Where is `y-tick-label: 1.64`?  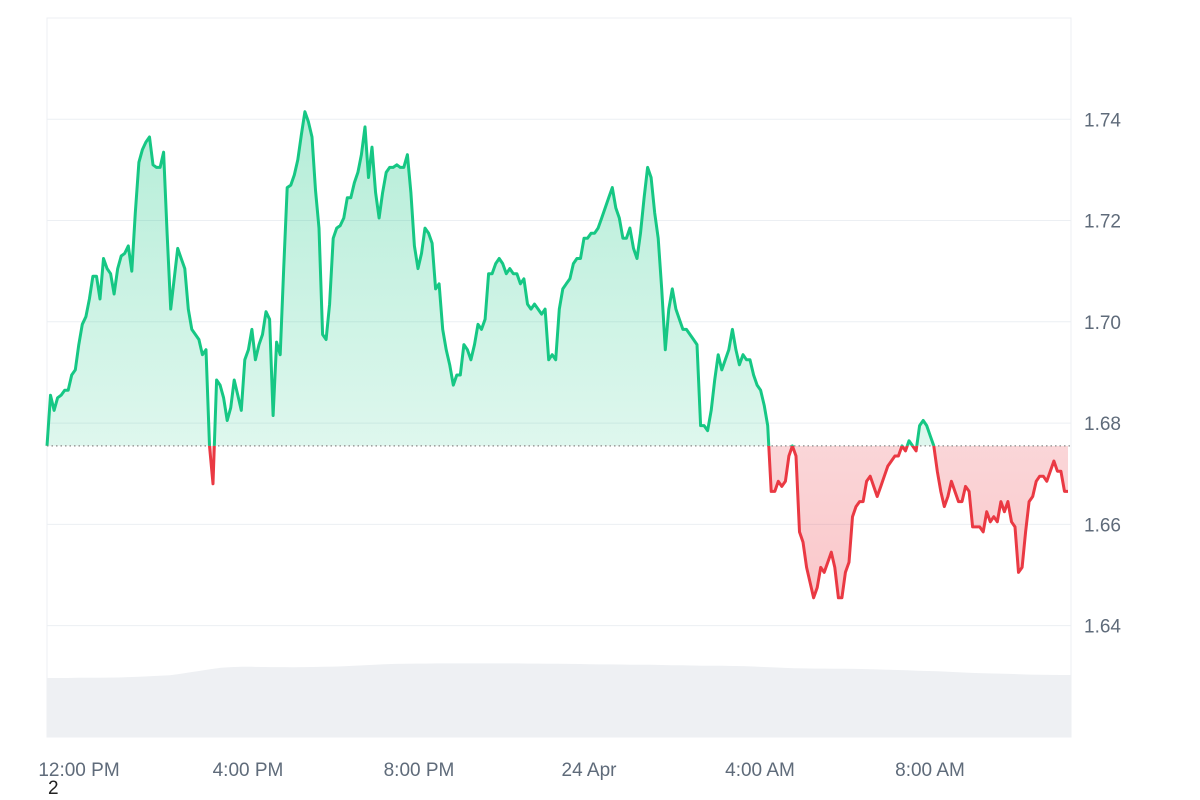 y-tick-label: 1.64 is located at coordinates (1102, 627).